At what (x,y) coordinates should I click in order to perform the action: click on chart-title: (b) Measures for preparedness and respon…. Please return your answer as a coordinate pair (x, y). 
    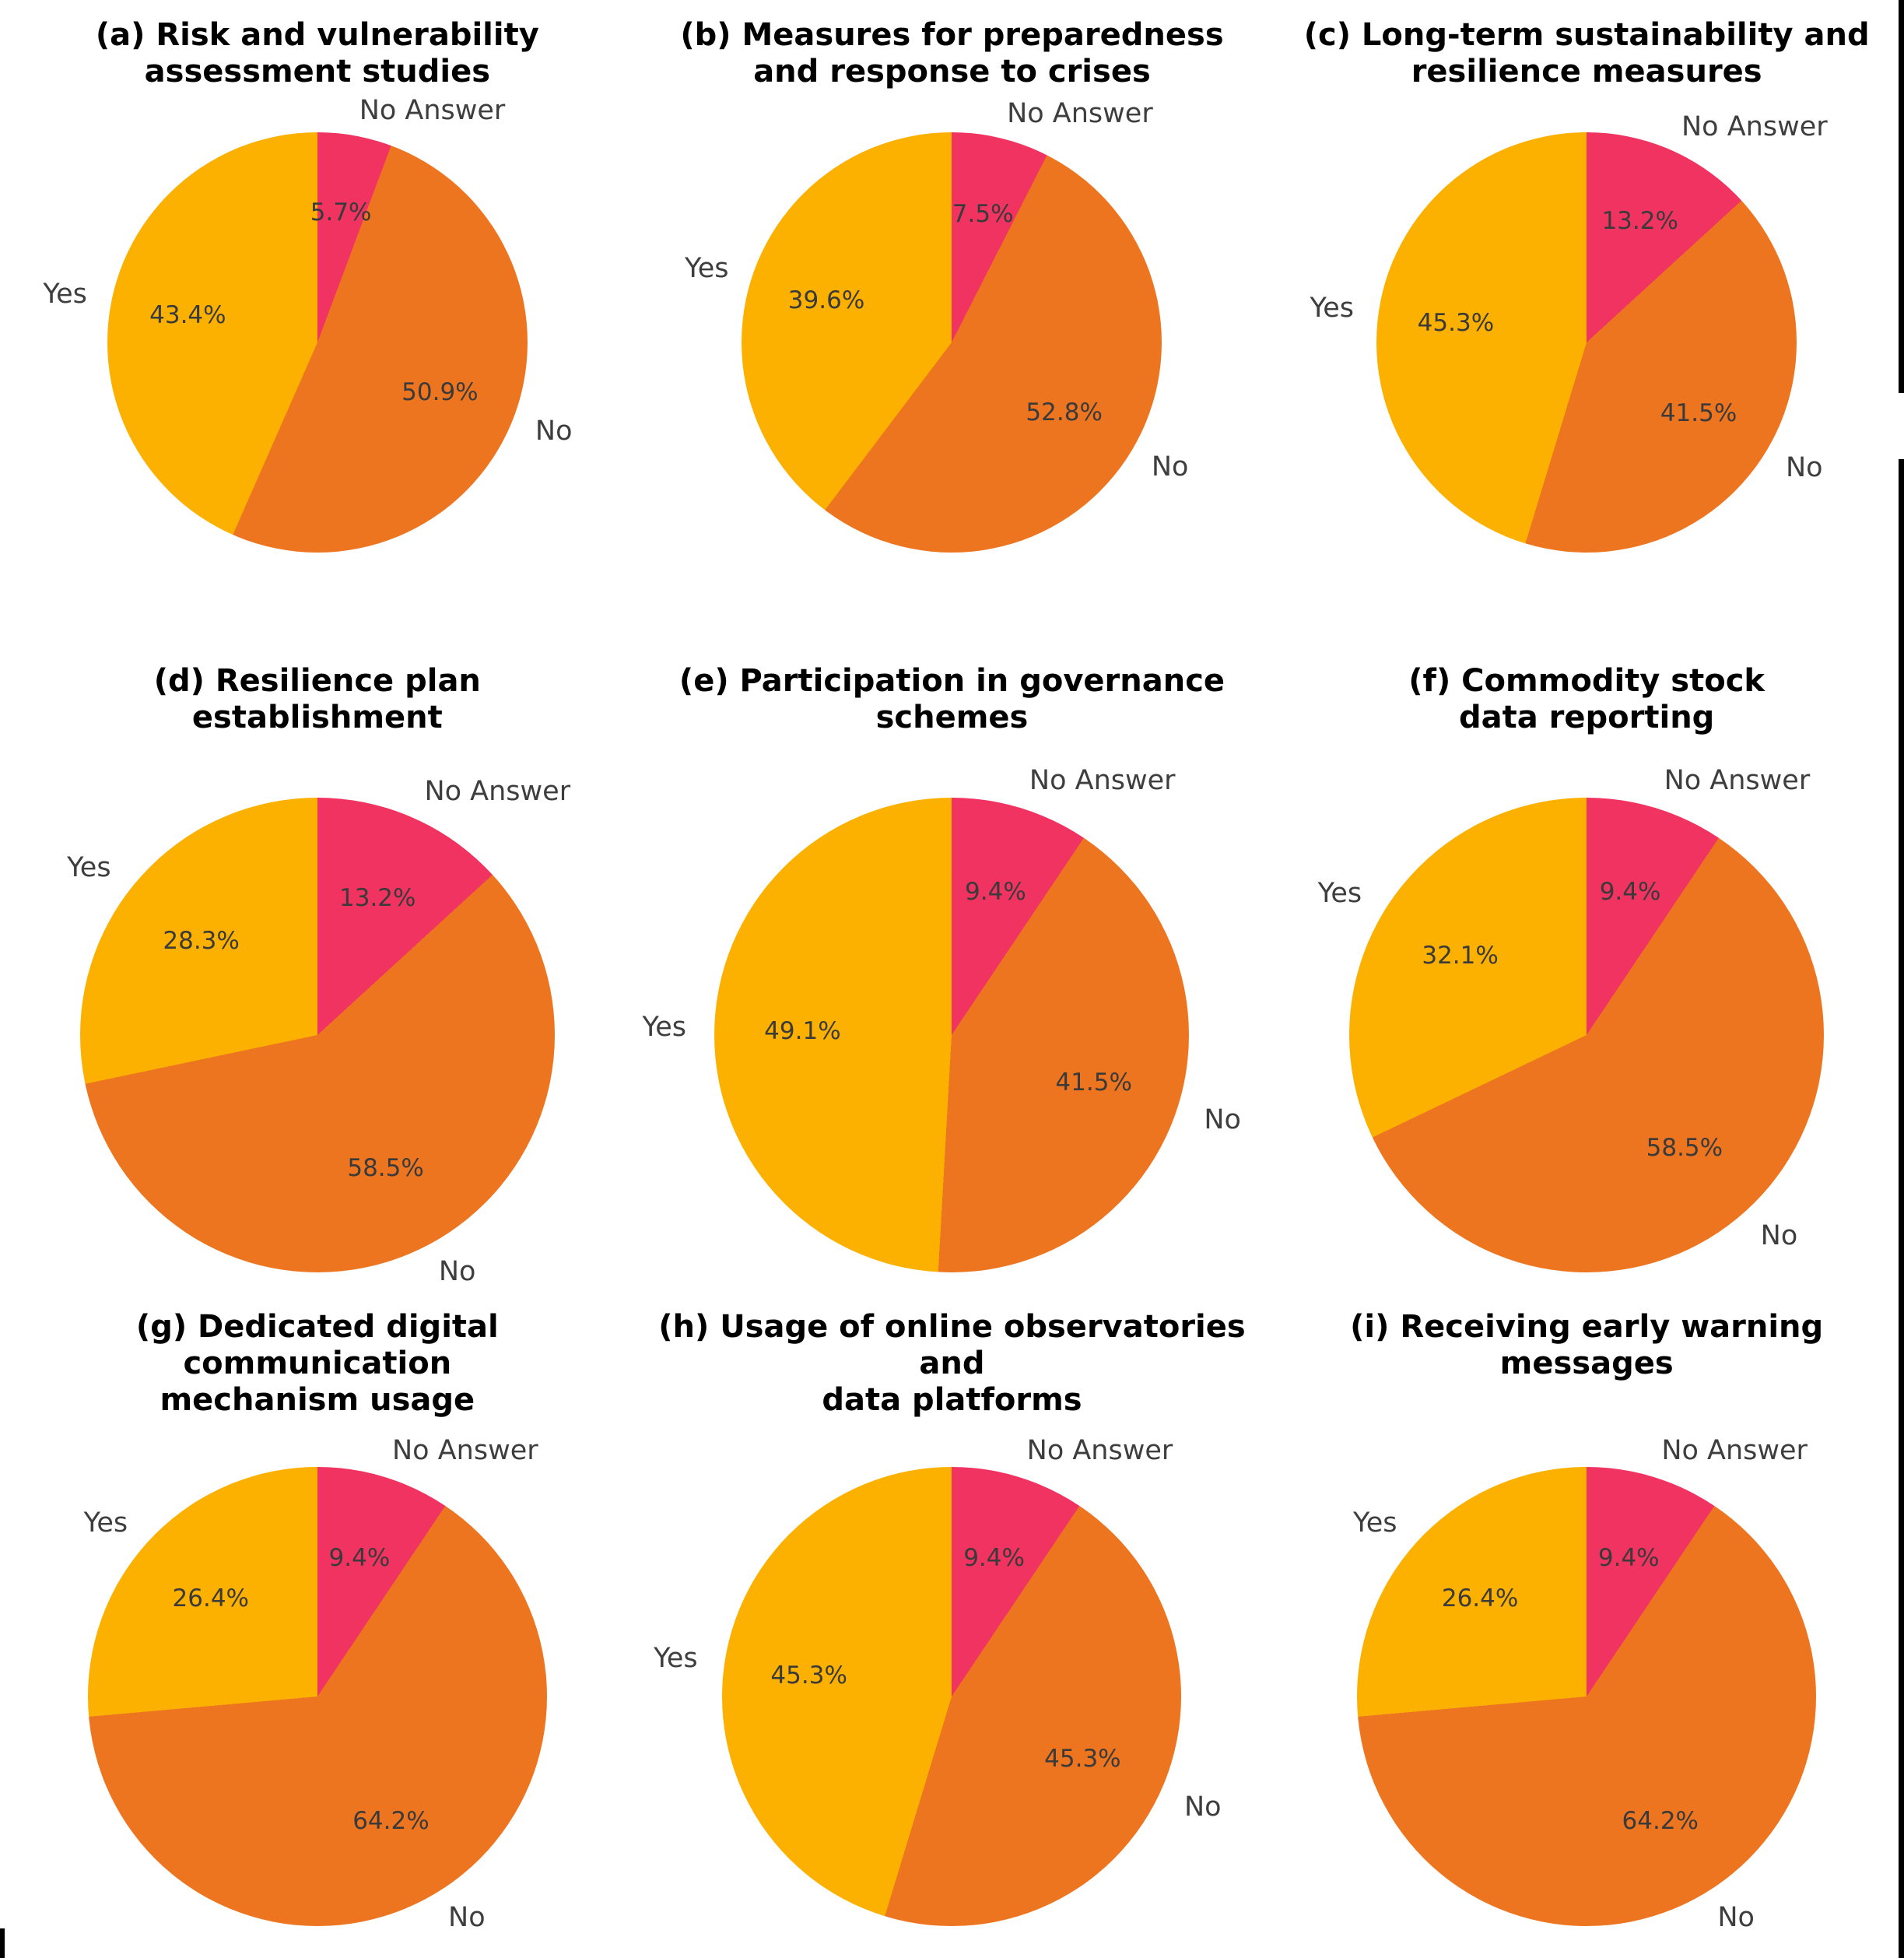
    Looking at the image, I should click on (953, 53).